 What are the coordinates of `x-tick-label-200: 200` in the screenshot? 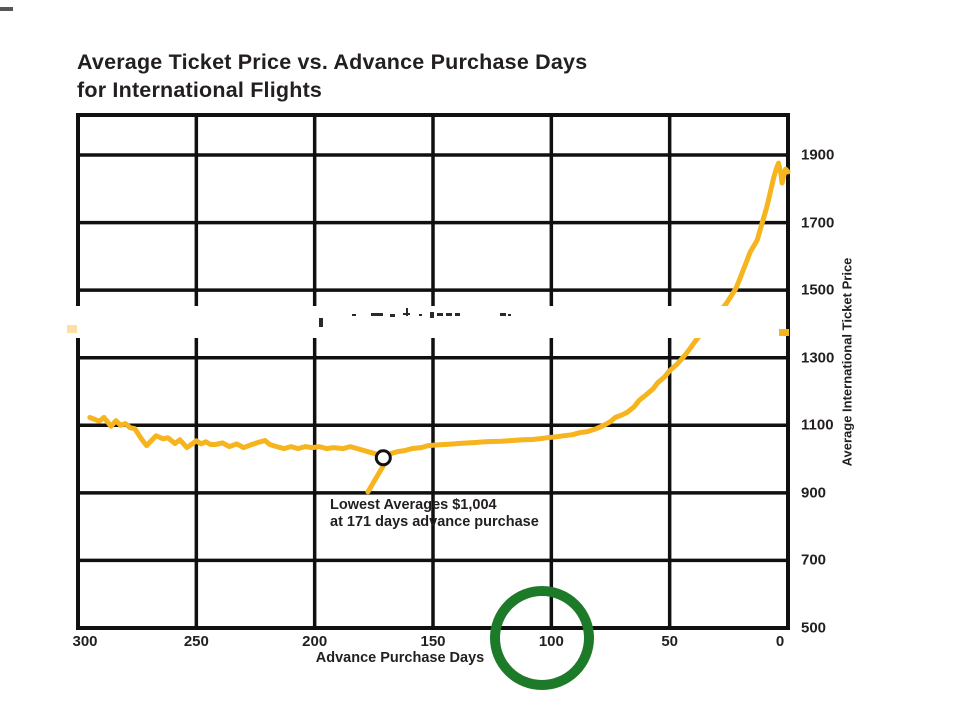 It's located at (315, 641).